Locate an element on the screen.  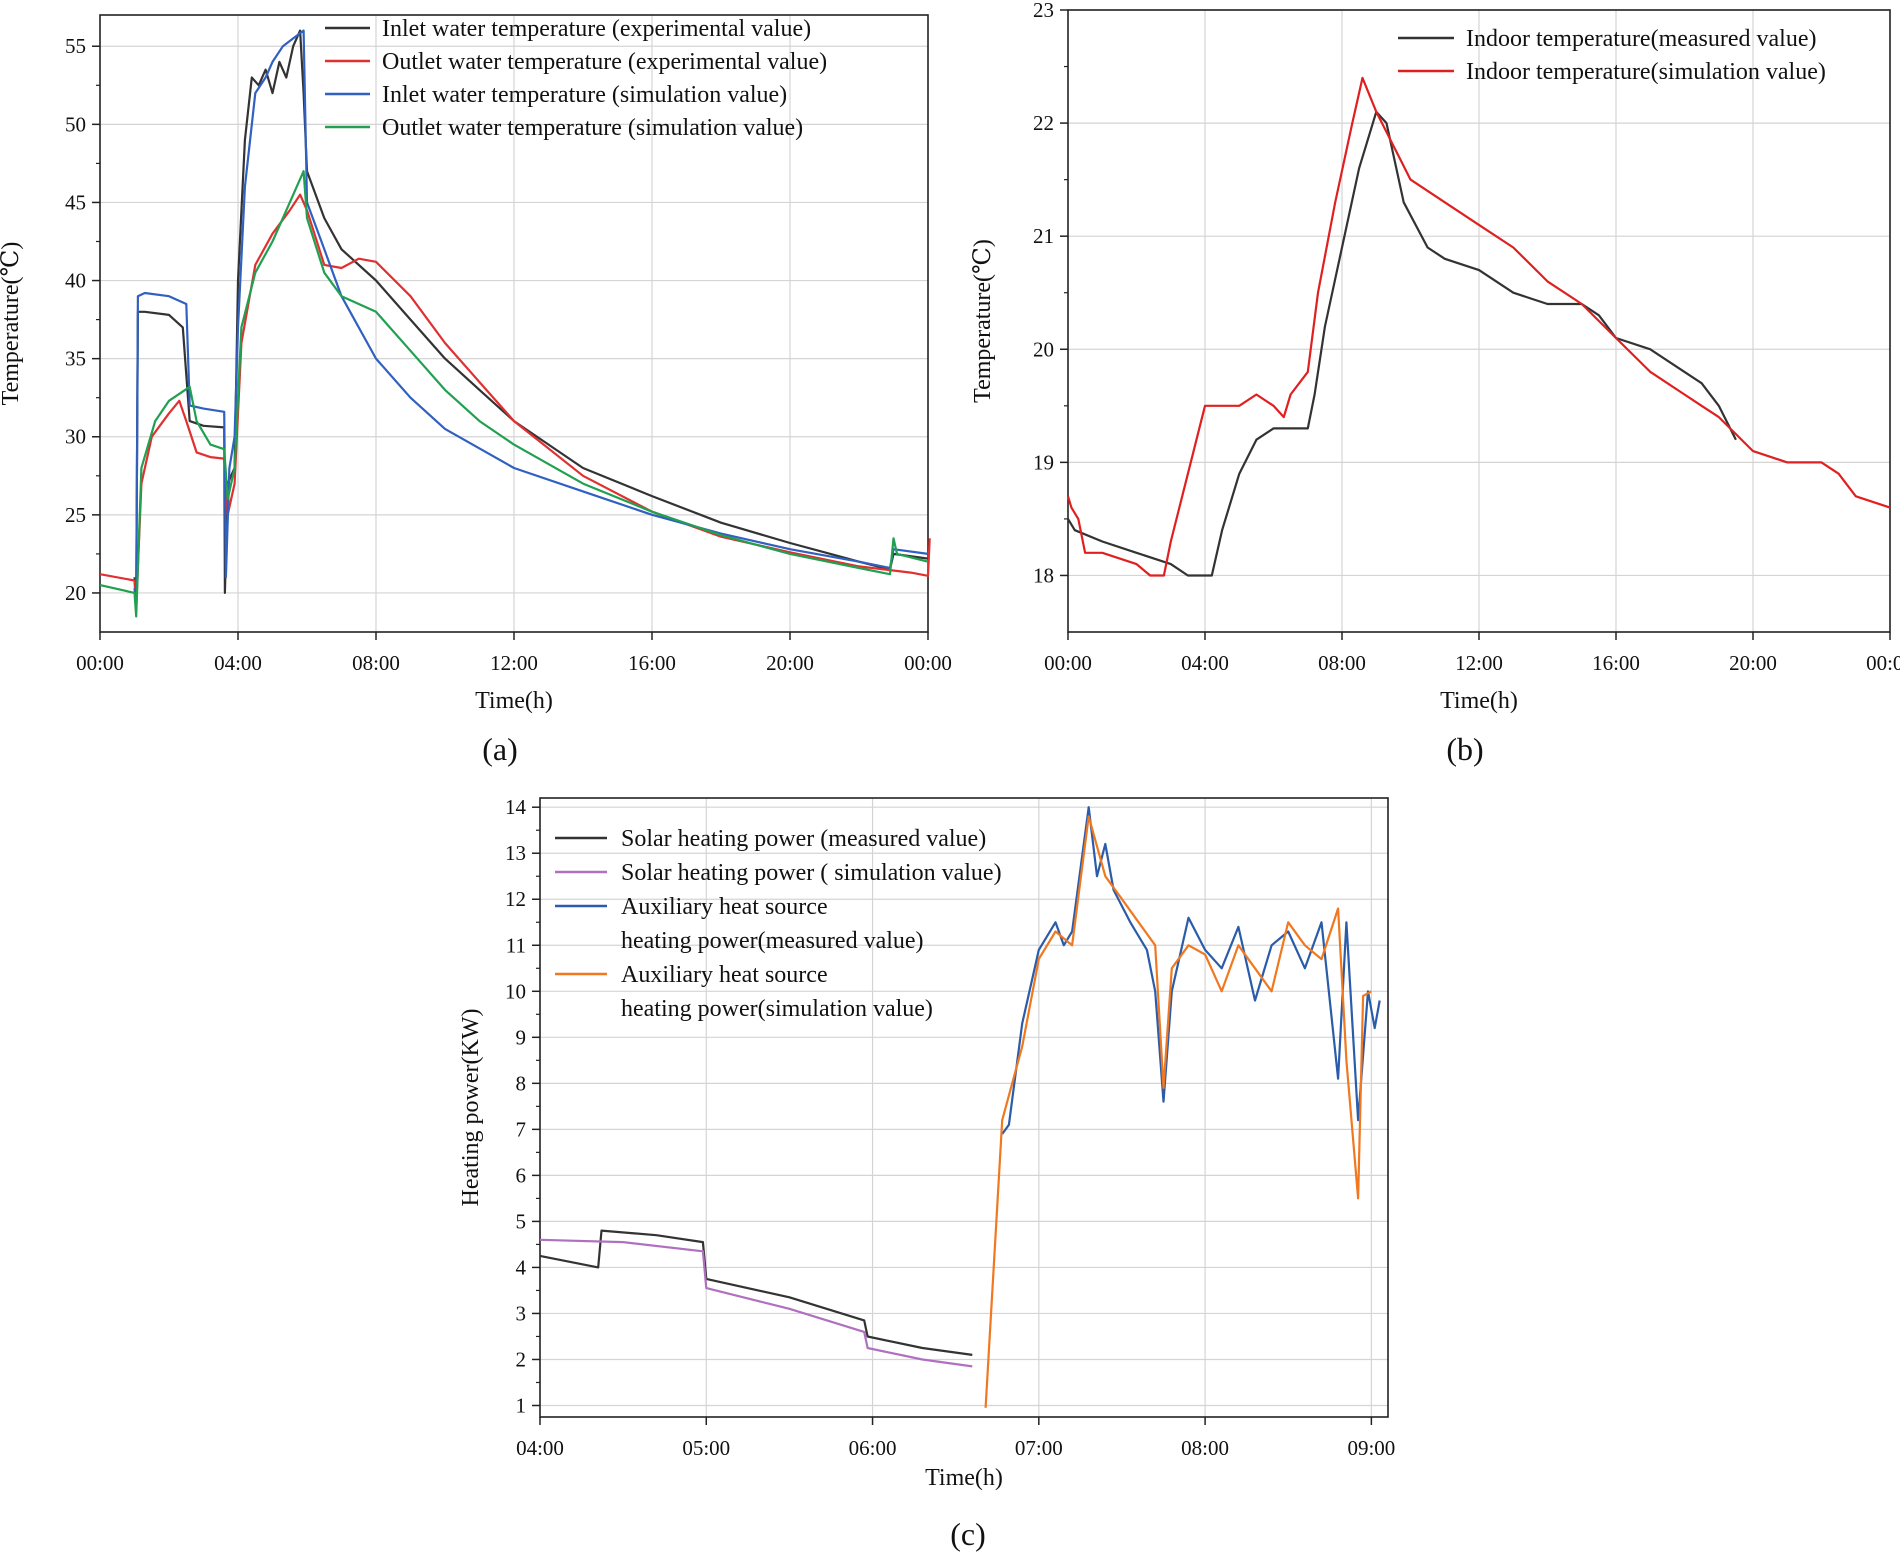
y-tick-label: 40 is located at coordinates (75, 281).